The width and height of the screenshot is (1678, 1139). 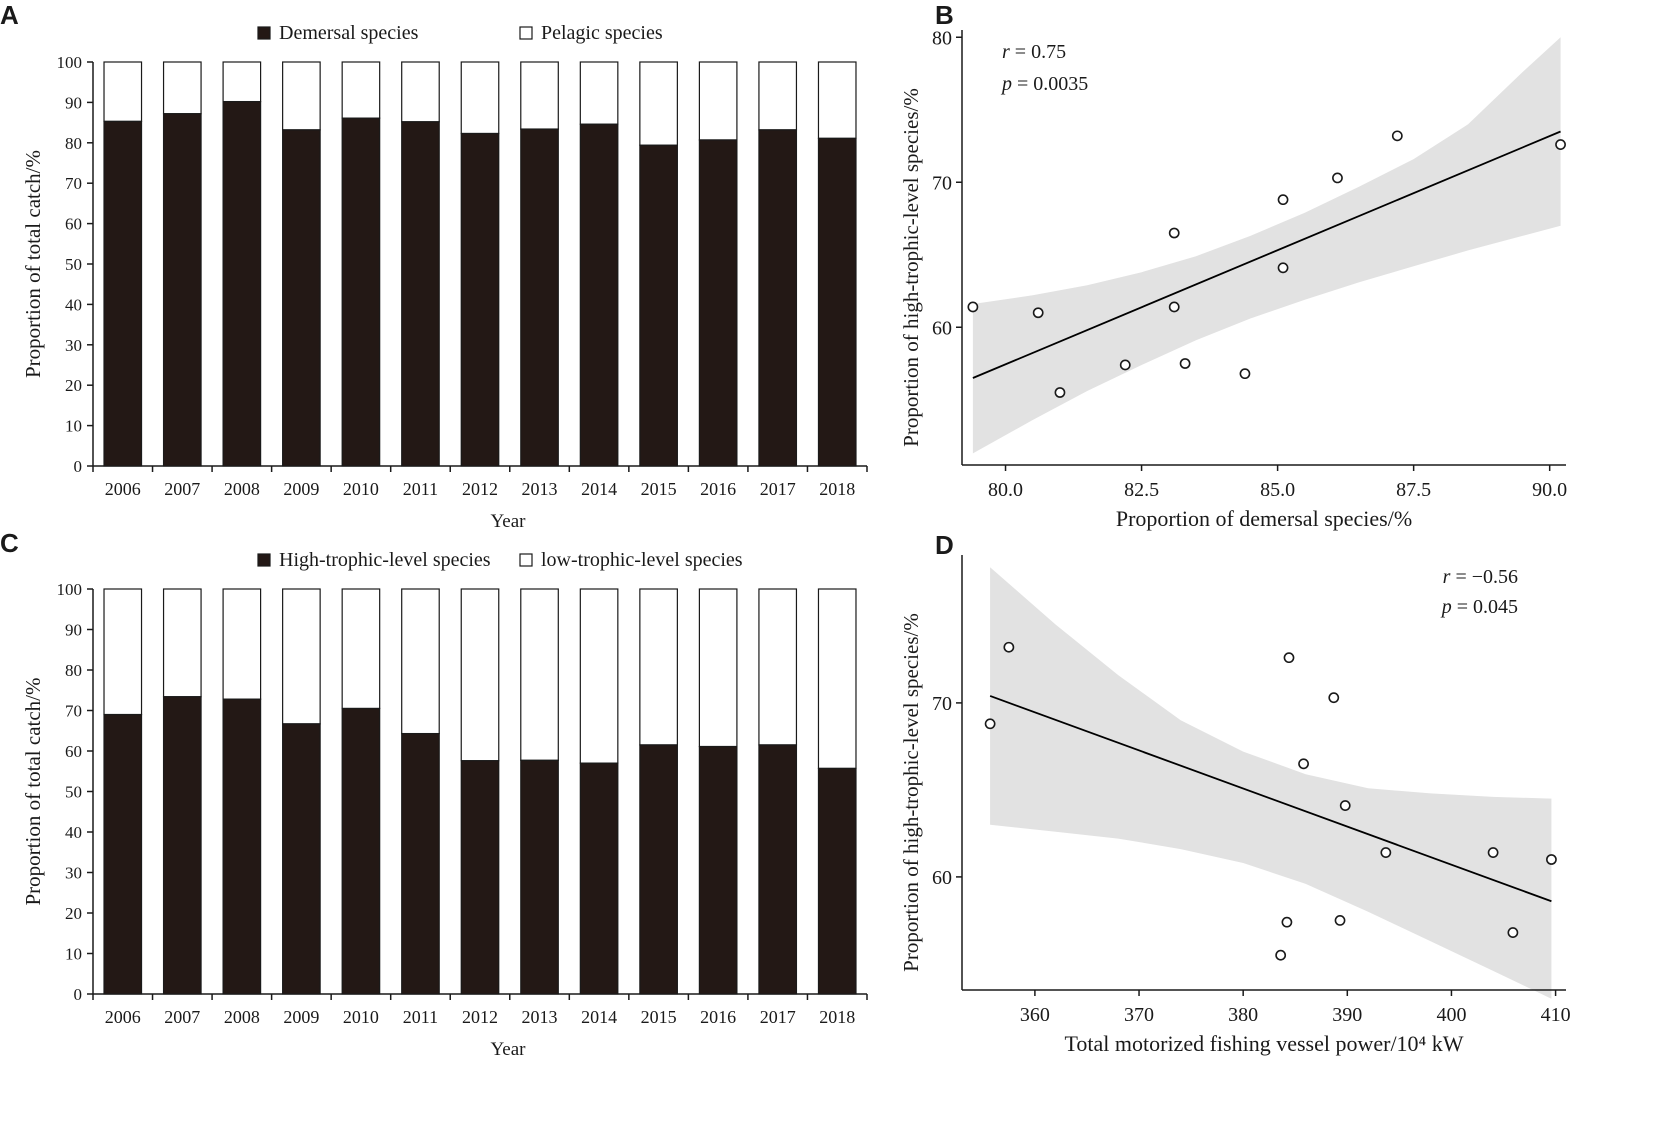 I want to click on bar-a-lower-2007, so click(x=182, y=290).